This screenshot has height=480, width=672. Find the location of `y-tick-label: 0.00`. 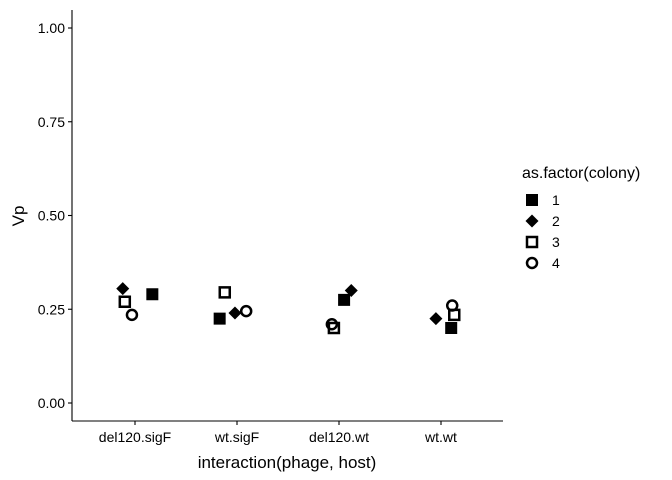

y-tick-label: 0.00 is located at coordinates (51, 403).